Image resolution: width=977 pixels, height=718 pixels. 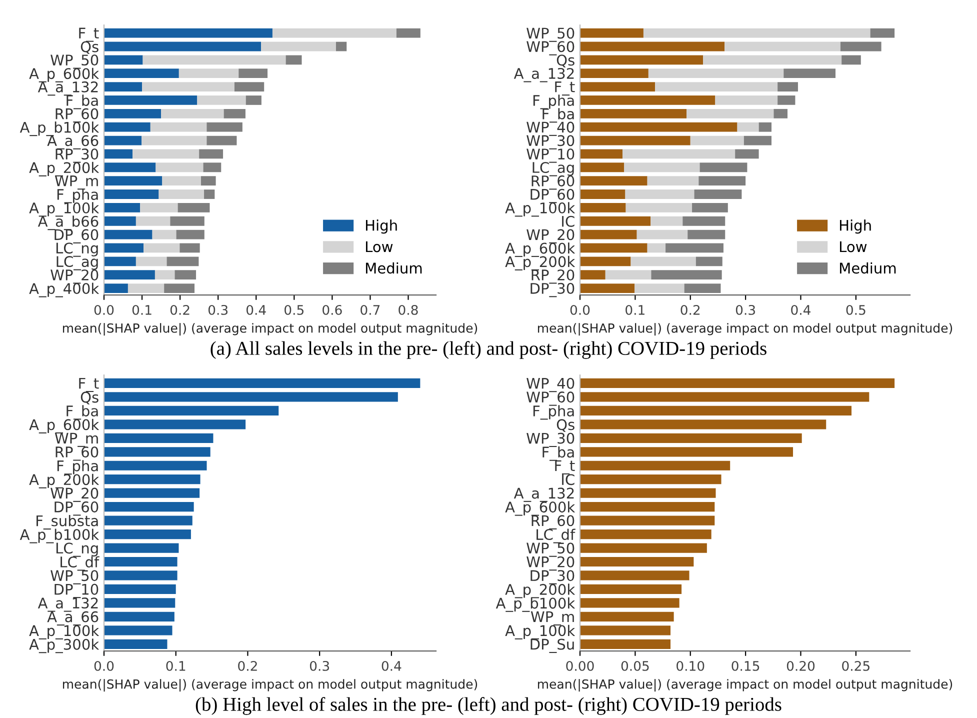 I want to click on y-tick-label: RP_60, so click(x=553, y=522).